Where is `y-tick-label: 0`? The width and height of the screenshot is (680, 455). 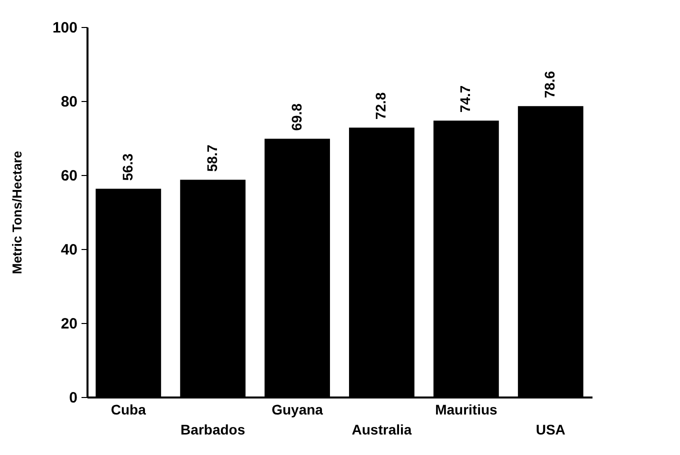
y-tick-label: 0 is located at coordinates (73, 398).